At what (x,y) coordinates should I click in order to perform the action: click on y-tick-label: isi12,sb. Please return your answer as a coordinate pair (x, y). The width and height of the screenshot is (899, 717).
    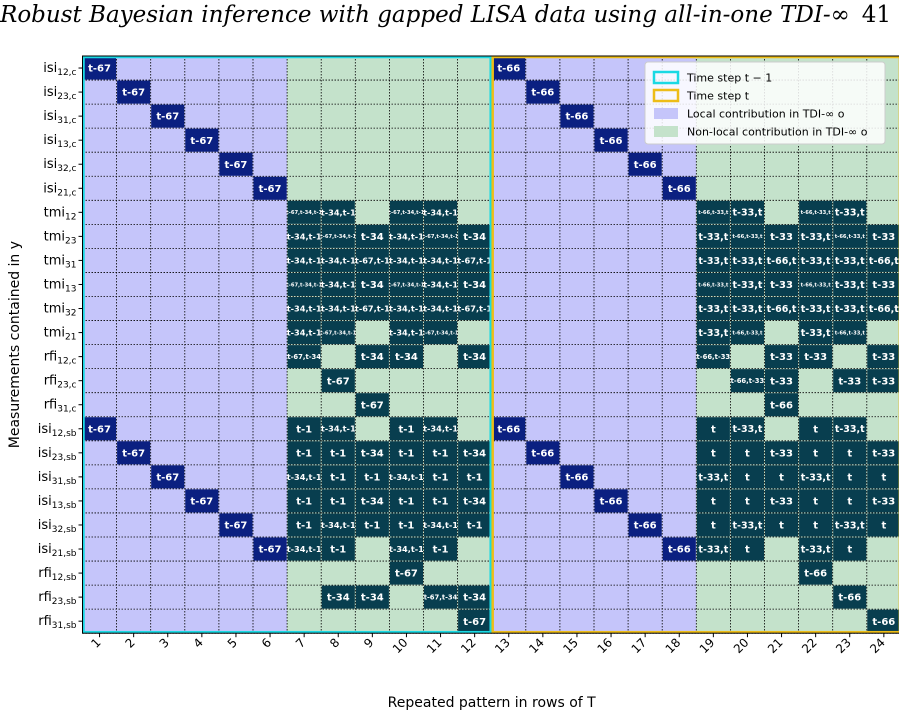
    Looking at the image, I should click on (57, 430).